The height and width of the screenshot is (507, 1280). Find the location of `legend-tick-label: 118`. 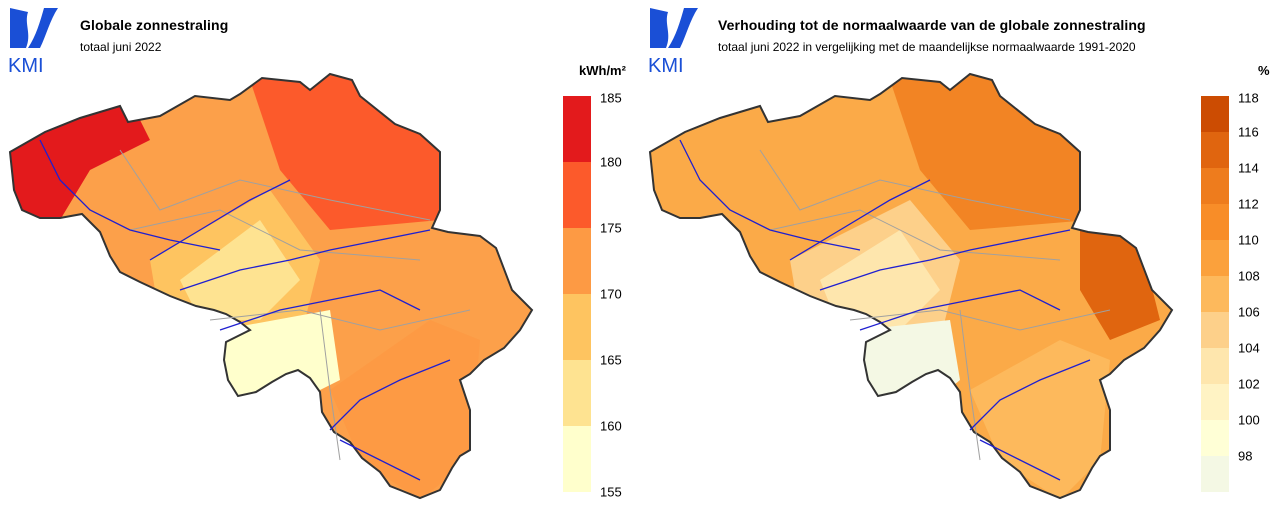

legend-tick-label: 118 is located at coordinates (1248, 98).